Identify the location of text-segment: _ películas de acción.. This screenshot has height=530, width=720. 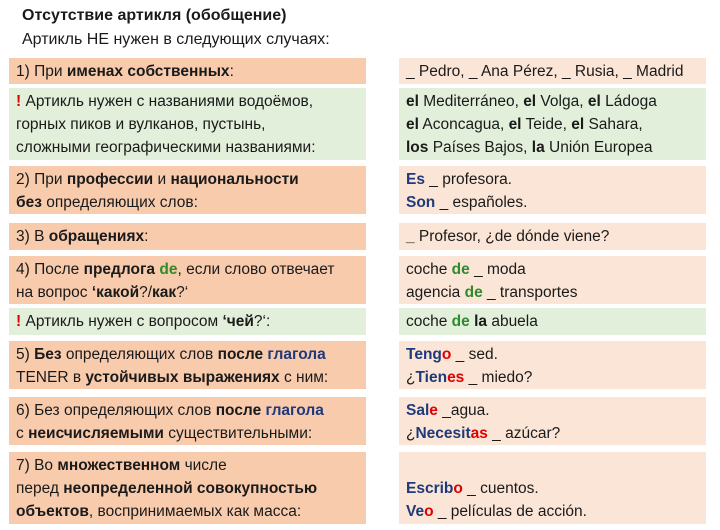
(510, 511).